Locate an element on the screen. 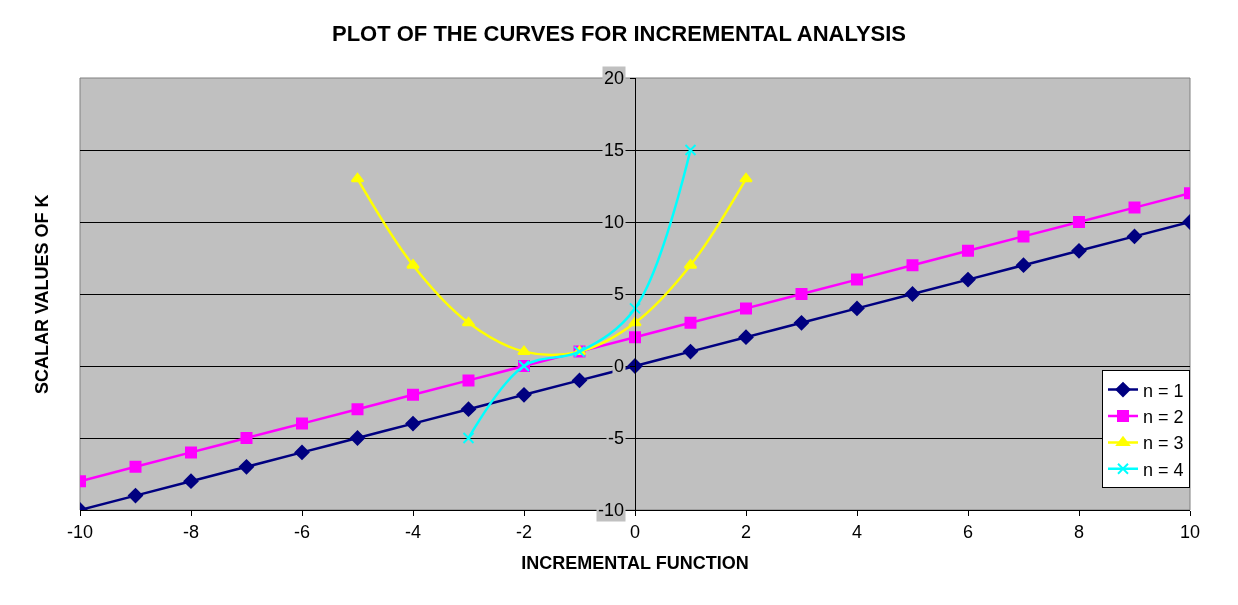 This screenshot has height=605, width=1238. y-tick-label: 15 is located at coordinates (614, 150).